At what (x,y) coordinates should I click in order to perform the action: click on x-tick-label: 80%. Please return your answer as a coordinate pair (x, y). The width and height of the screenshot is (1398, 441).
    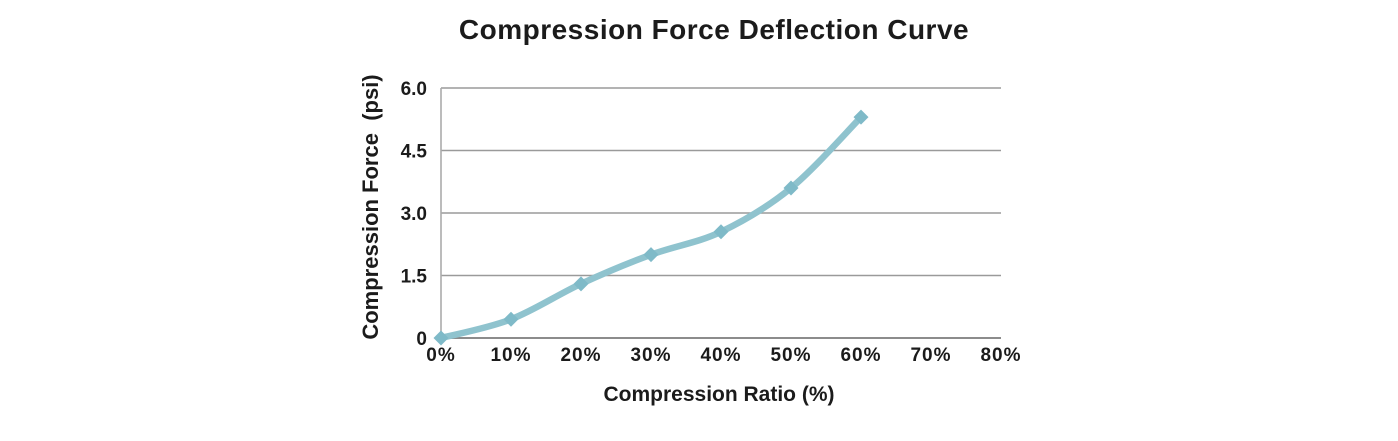
    Looking at the image, I should click on (1000, 355).